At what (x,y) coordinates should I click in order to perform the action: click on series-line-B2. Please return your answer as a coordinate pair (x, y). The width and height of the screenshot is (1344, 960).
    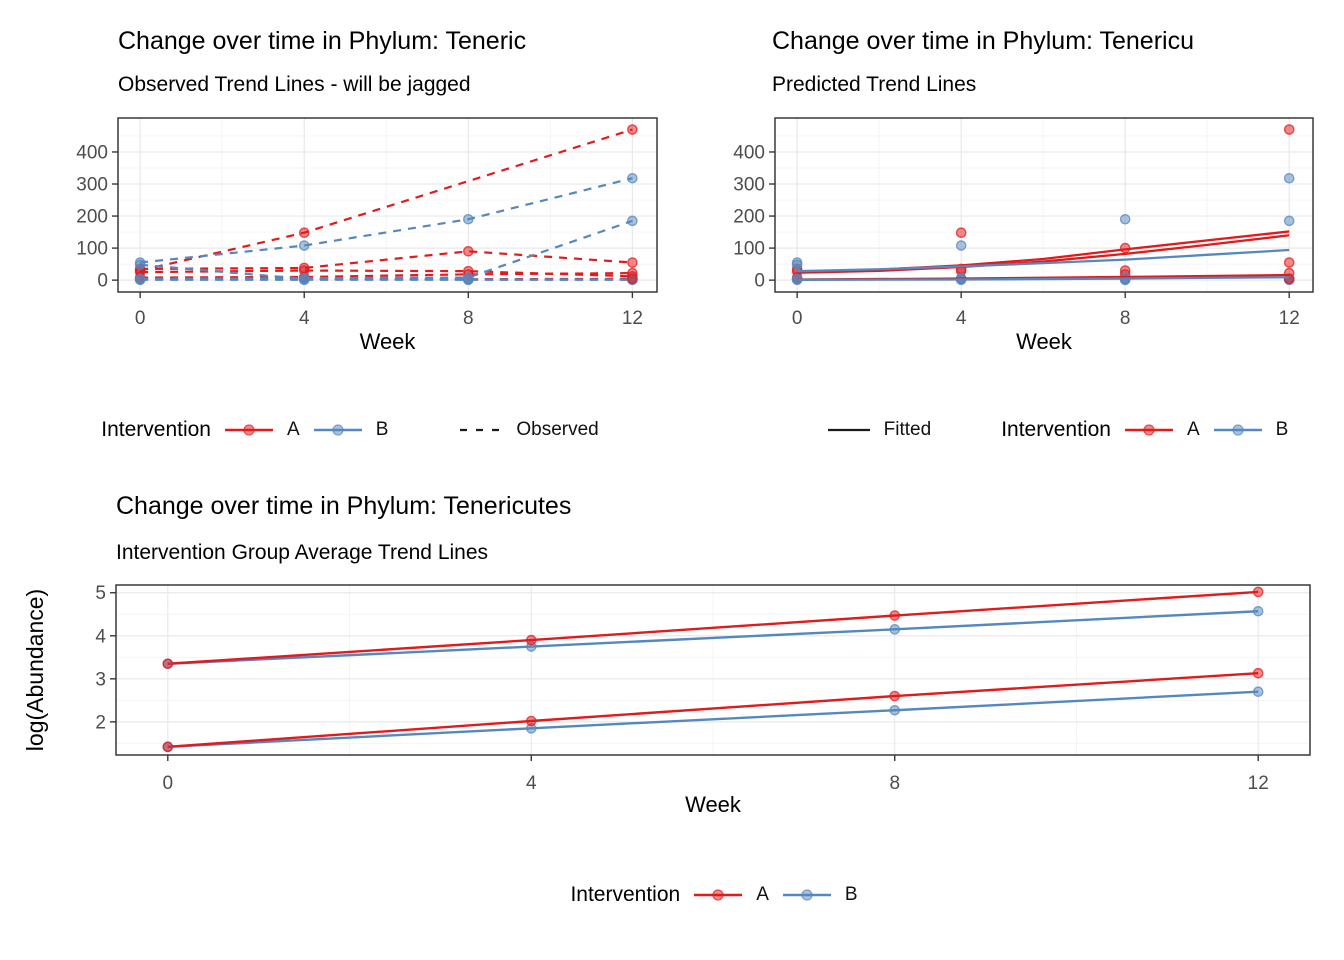
    Looking at the image, I should click on (386, 249).